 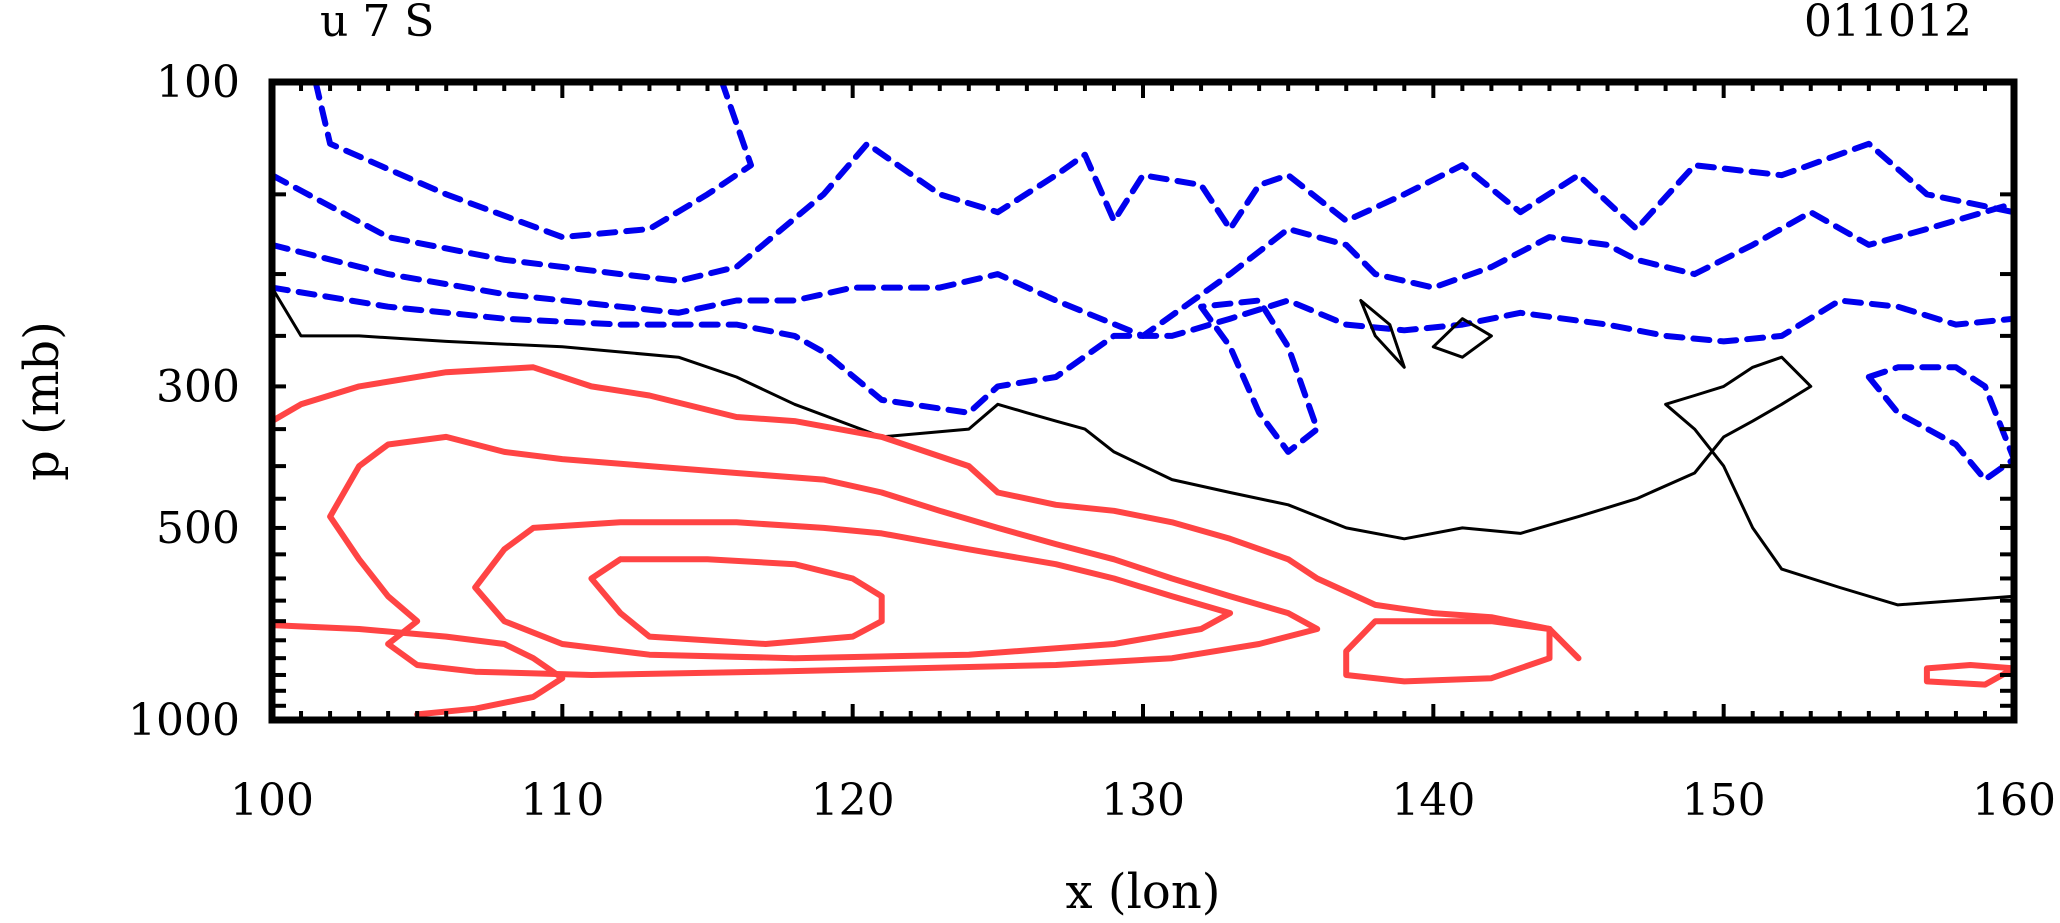 What do you see at coordinates (1143, 892) in the screenshot?
I see `x-axis-title: x (lon)` at bounding box center [1143, 892].